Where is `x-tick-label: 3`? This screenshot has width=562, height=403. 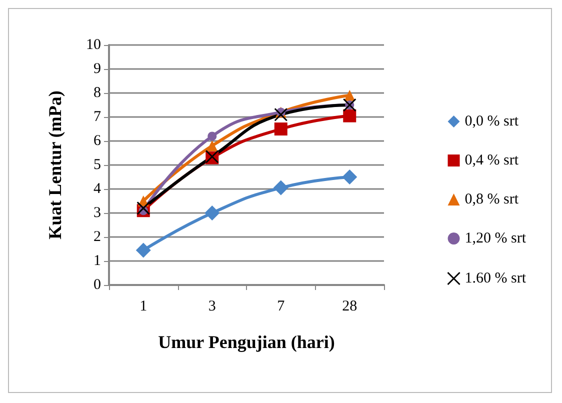 x-tick-label: 3 is located at coordinates (212, 306).